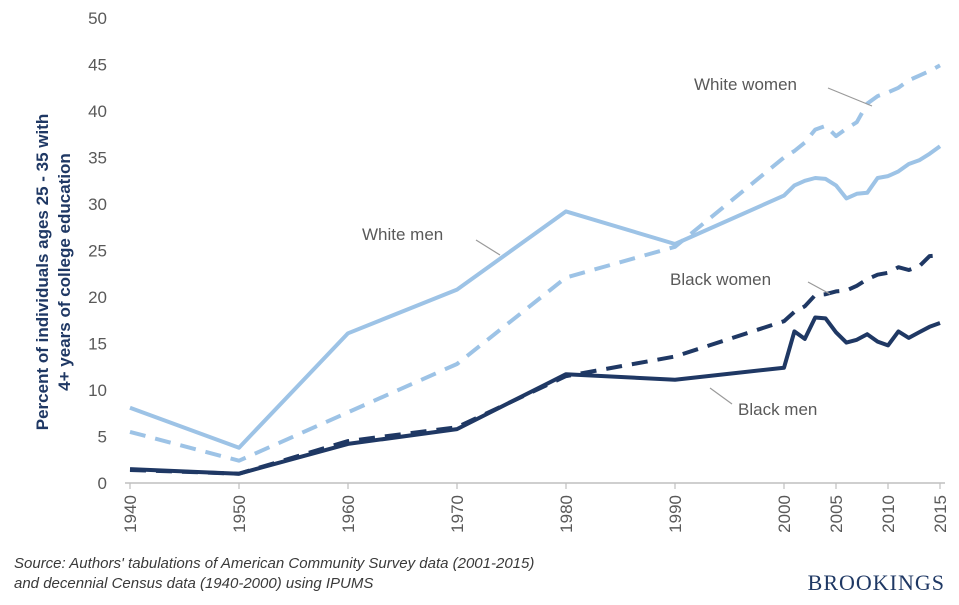 This screenshot has height=605, width=959. What do you see at coordinates (402, 234) in the screenshot?
I see `annotation-label: White men` at bounding box center [402, 234].